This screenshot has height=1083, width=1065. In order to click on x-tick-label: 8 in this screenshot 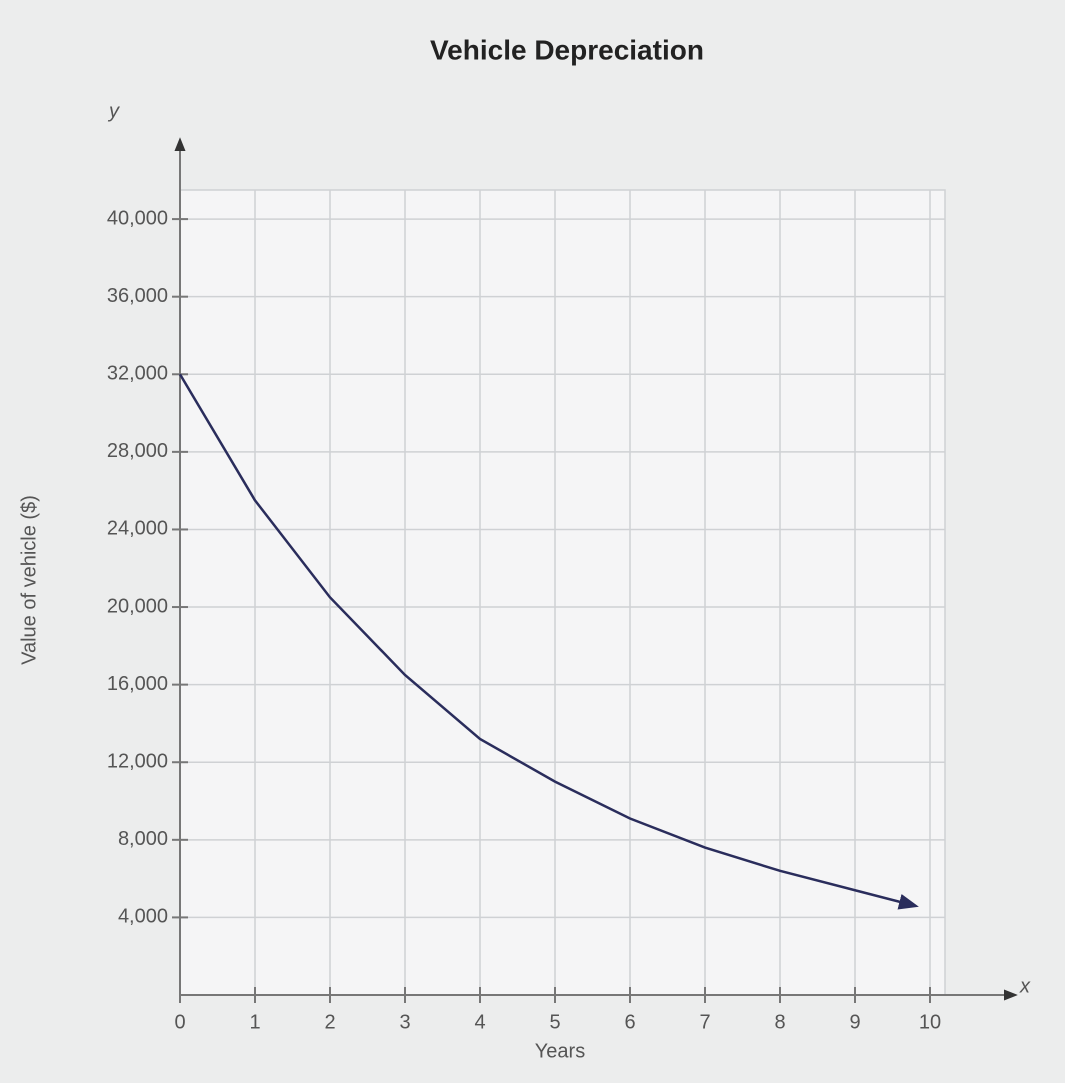, I will do `click(779, 1022)`.